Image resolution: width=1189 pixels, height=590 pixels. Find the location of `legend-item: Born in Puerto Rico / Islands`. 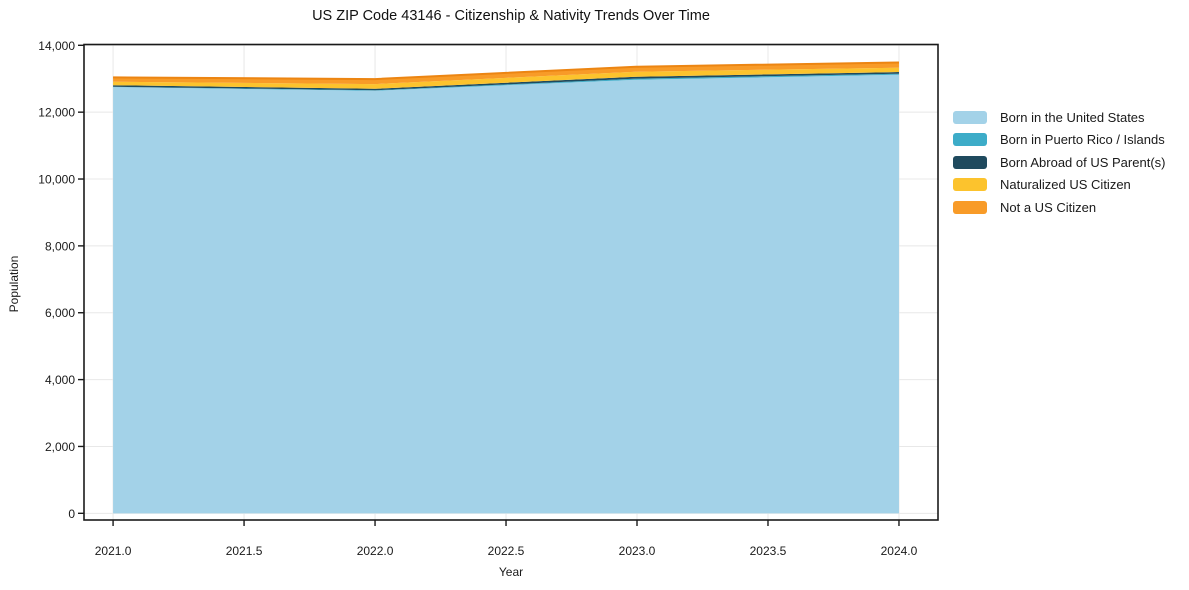

legend-item: Born in Puerto Rico / Islands is located at coordinates (1059, 140).